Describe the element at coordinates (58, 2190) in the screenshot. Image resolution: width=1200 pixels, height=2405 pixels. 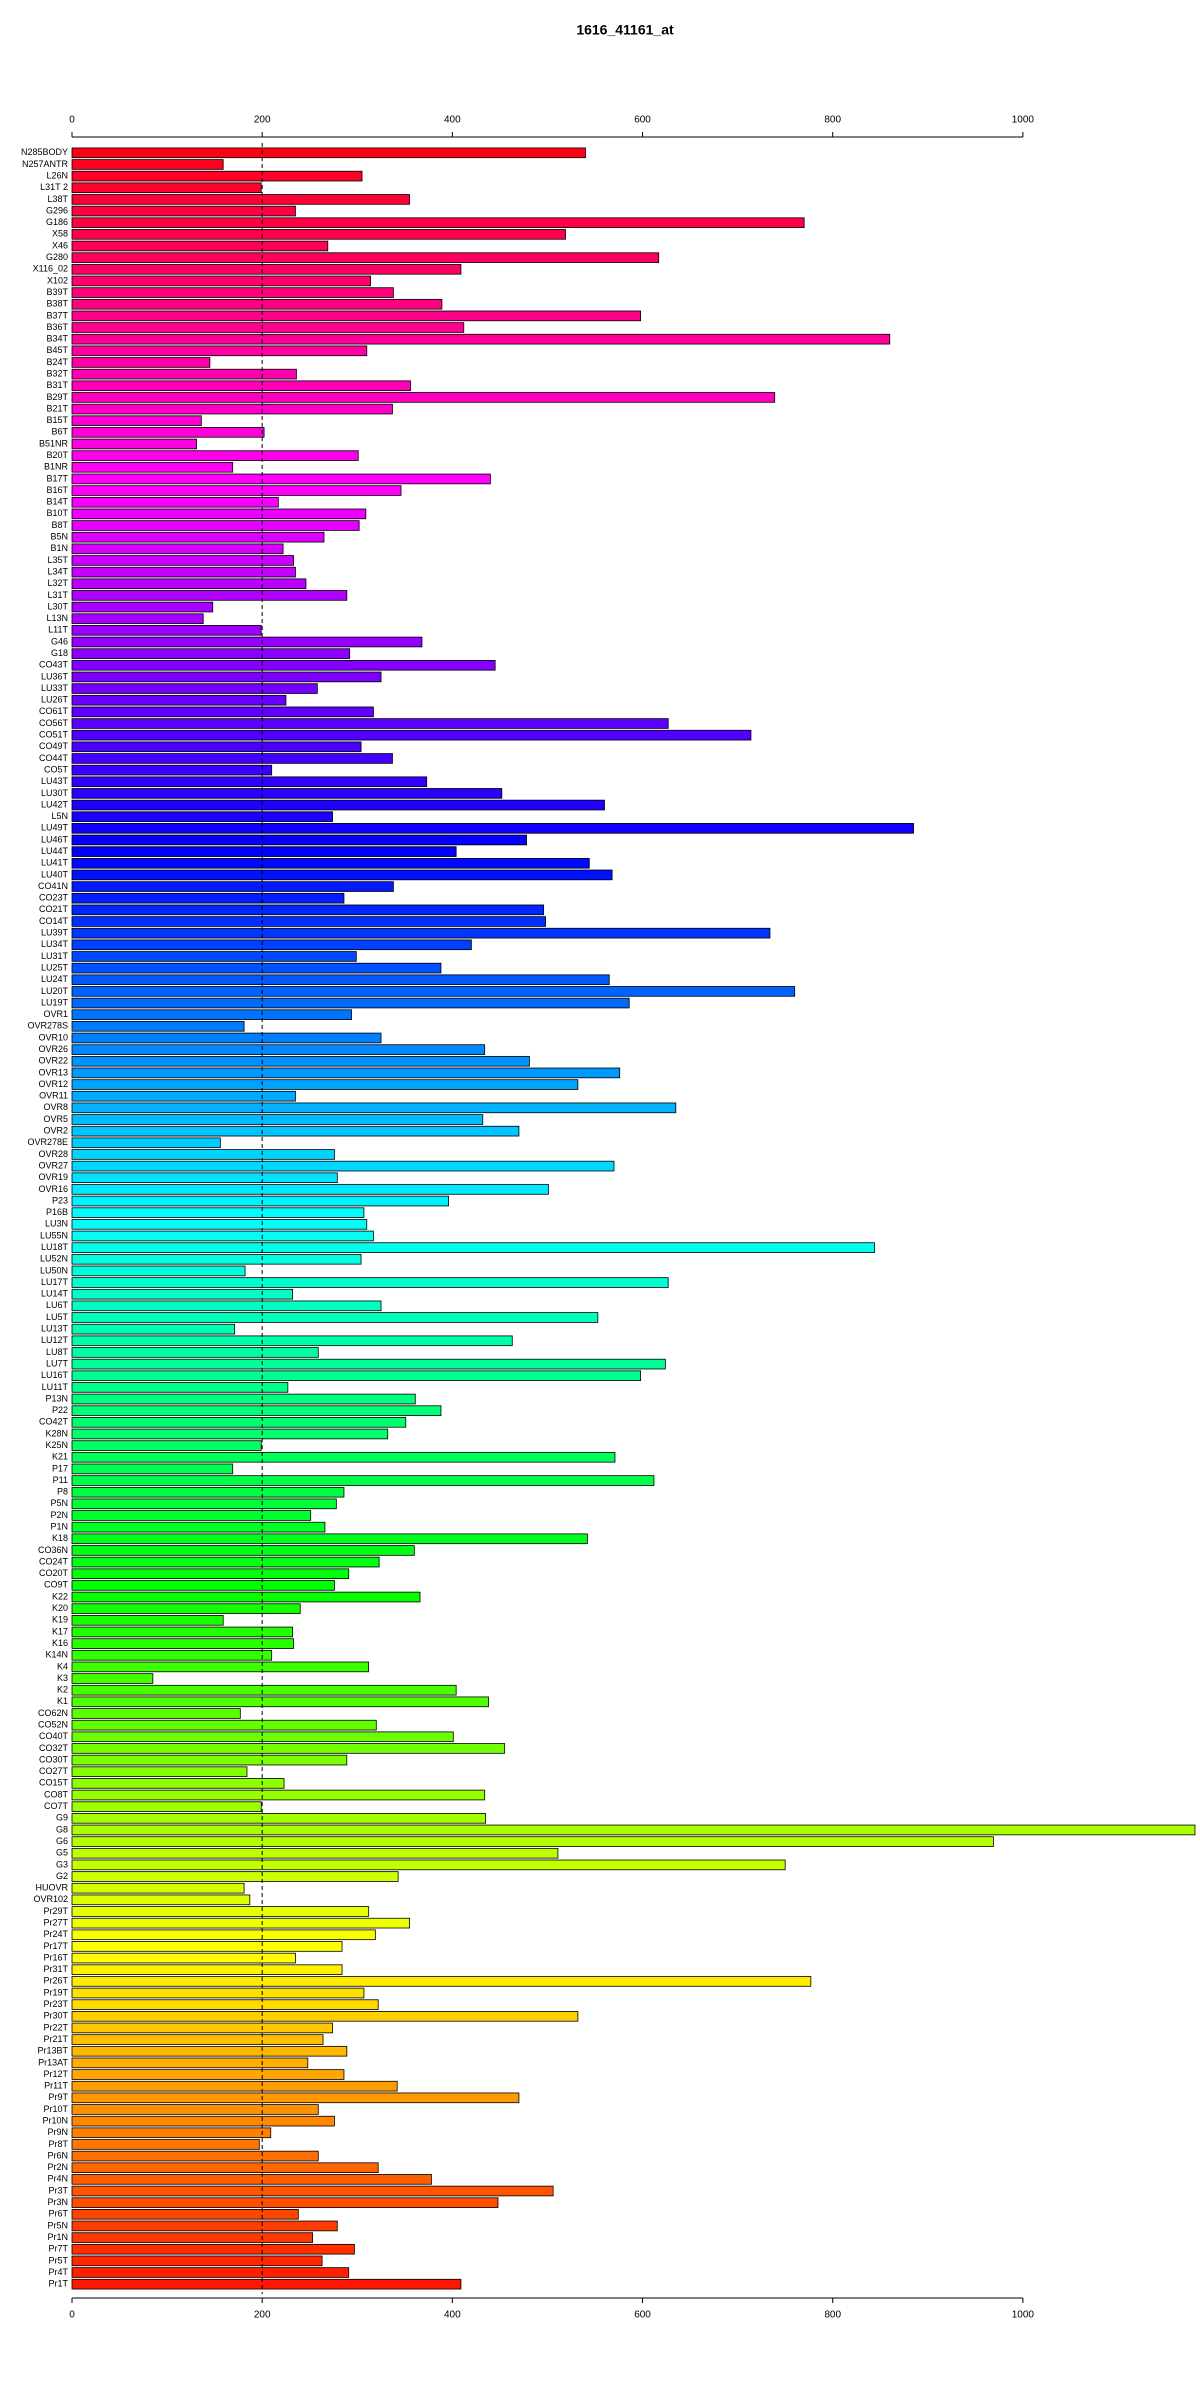
I see `y-tick-label: Pr3T` at that location.